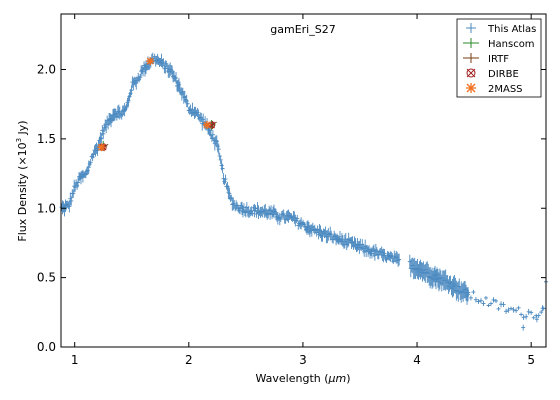  I want to click on x-axis-label: Wavelength (μm), so click(302, 378).